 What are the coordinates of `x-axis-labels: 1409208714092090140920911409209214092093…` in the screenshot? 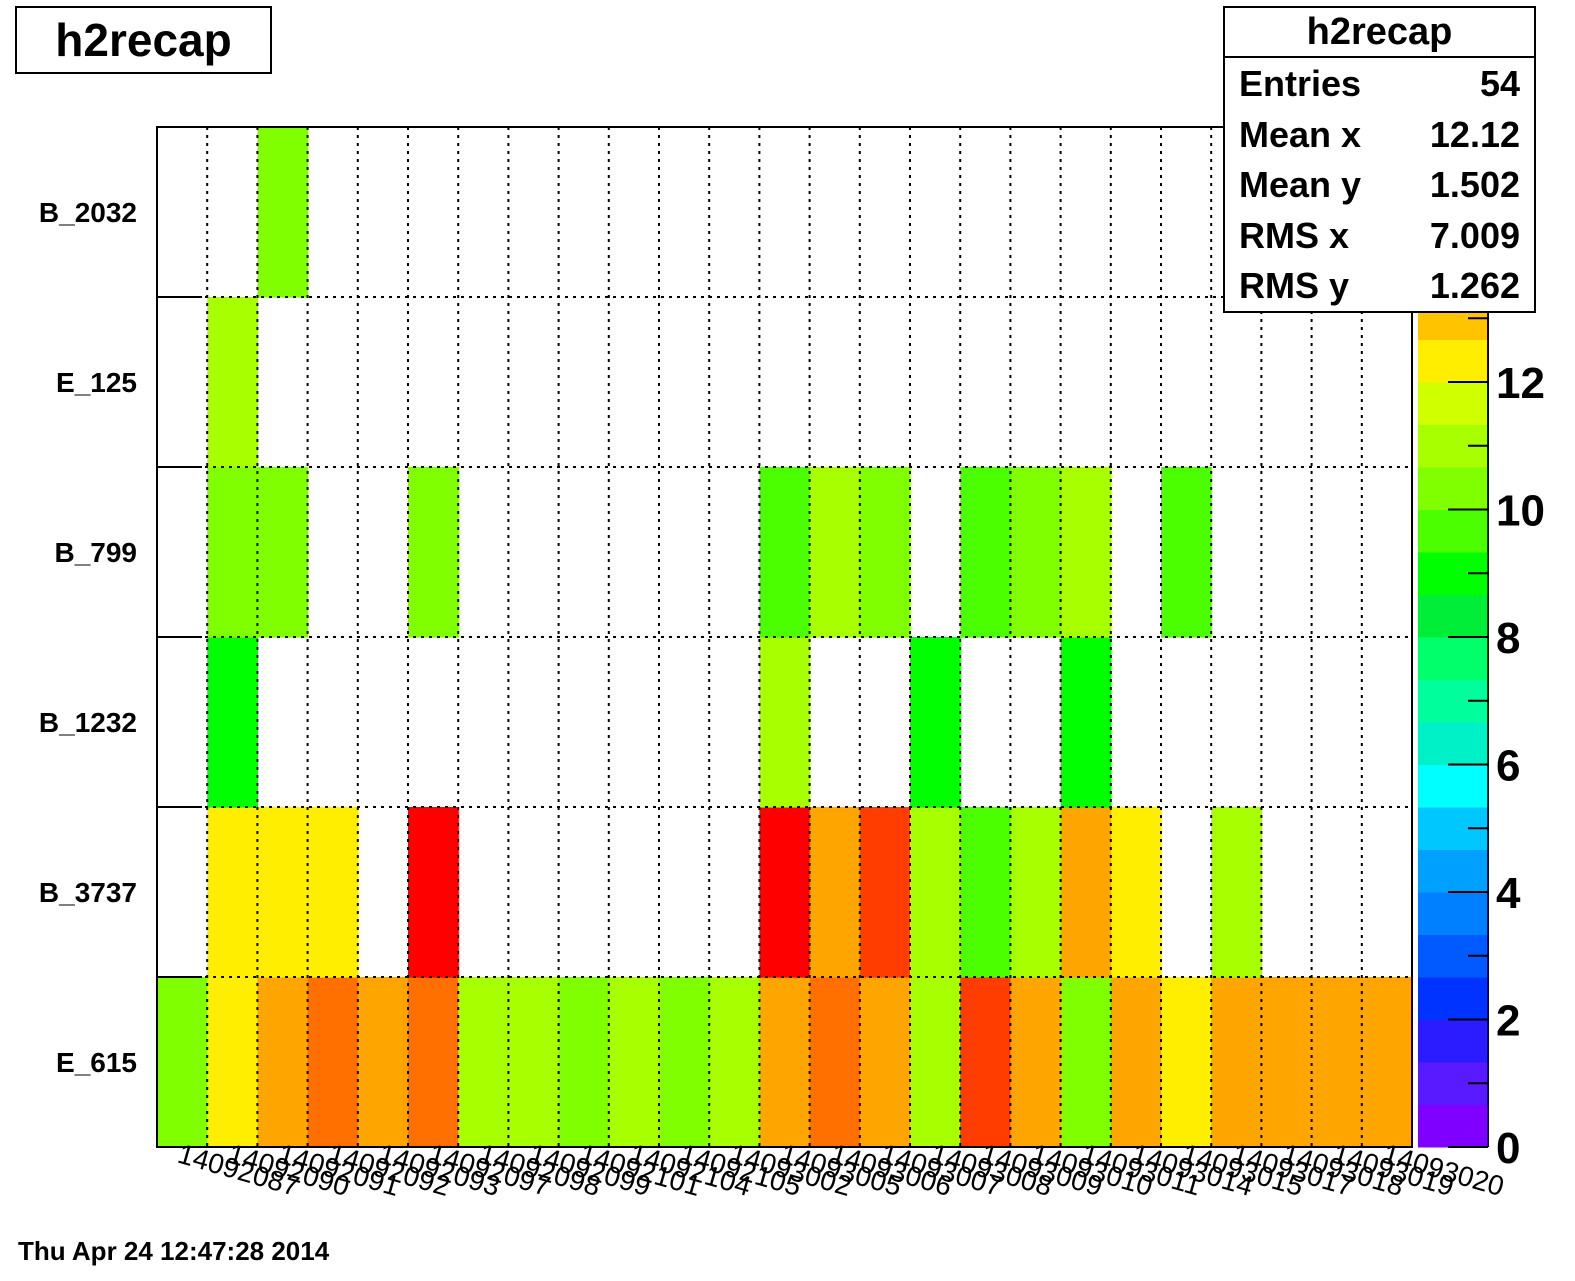 It's located at (840, 1170).